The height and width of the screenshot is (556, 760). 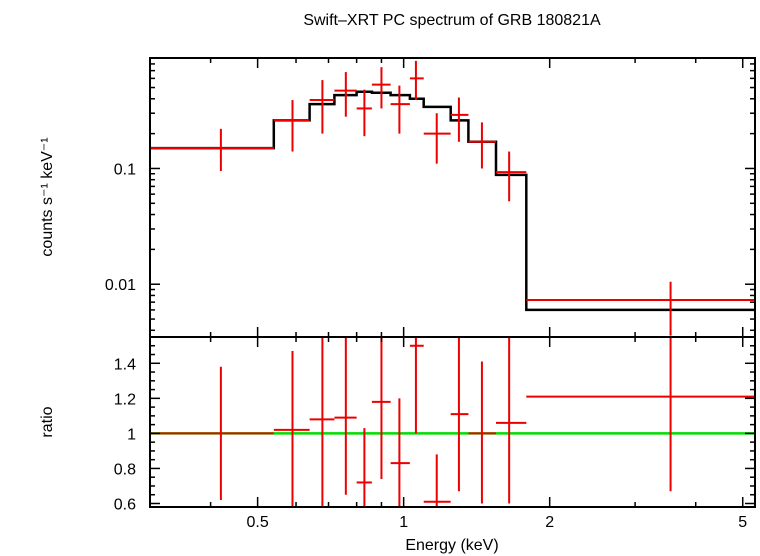 I want to click on x-tick-label: 2, so click(x=549, y=522).